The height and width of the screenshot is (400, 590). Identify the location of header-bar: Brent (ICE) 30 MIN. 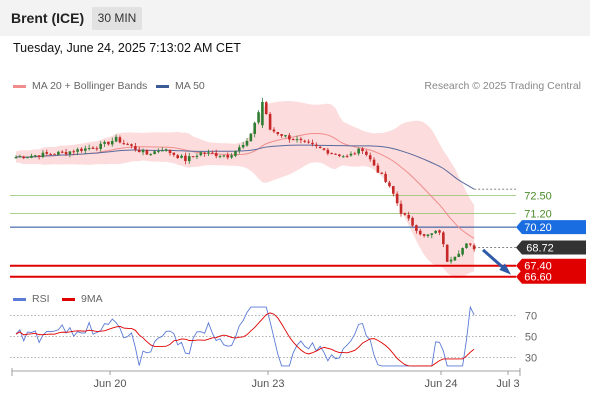
(295, 18).